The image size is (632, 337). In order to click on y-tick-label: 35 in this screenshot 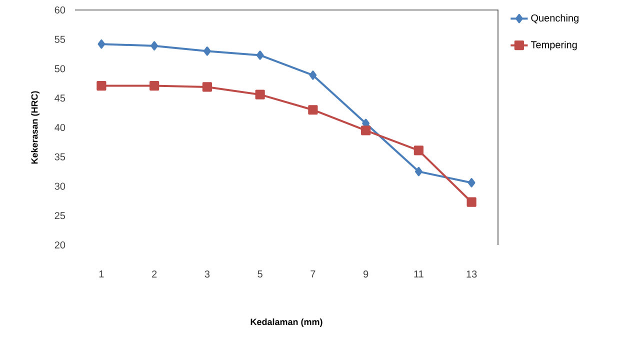, I will do `click(60, 156)`.